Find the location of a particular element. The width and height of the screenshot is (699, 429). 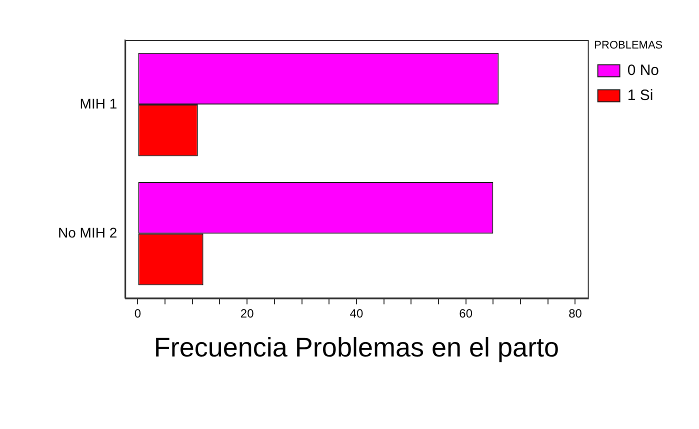

y-tick-label: No MIH 2 is located at coordinates (88, 232).